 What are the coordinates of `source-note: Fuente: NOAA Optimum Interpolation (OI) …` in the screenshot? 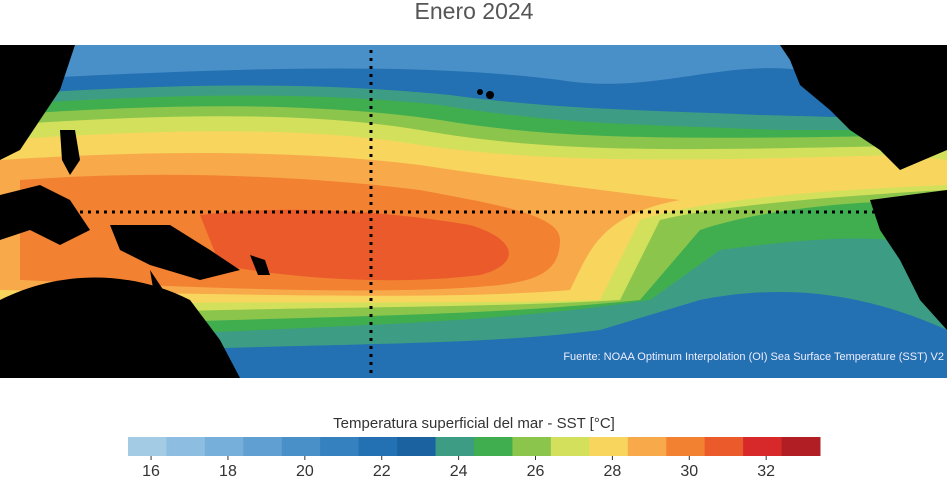 It's located at (753, 357).